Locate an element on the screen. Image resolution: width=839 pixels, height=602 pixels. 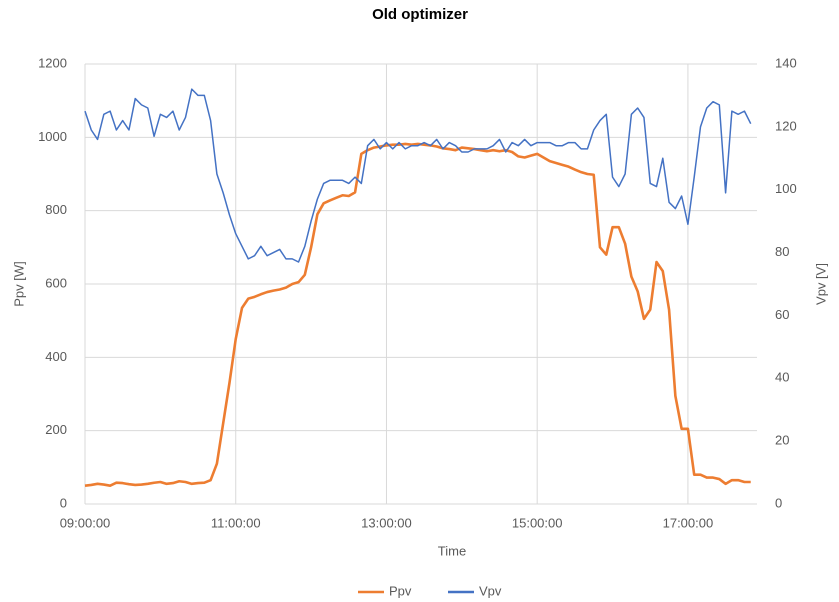
x-tick-label: 09:00:00 is located at coordinates (85, 522).